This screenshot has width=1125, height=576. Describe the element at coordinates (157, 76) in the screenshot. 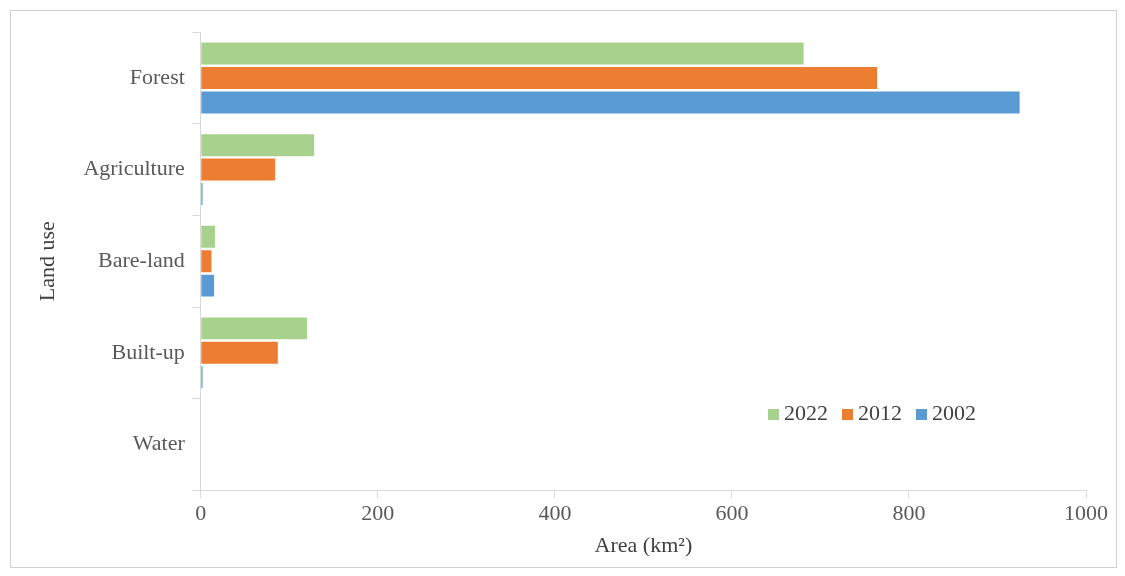

I see `y-tick-label: Forest` at that location.